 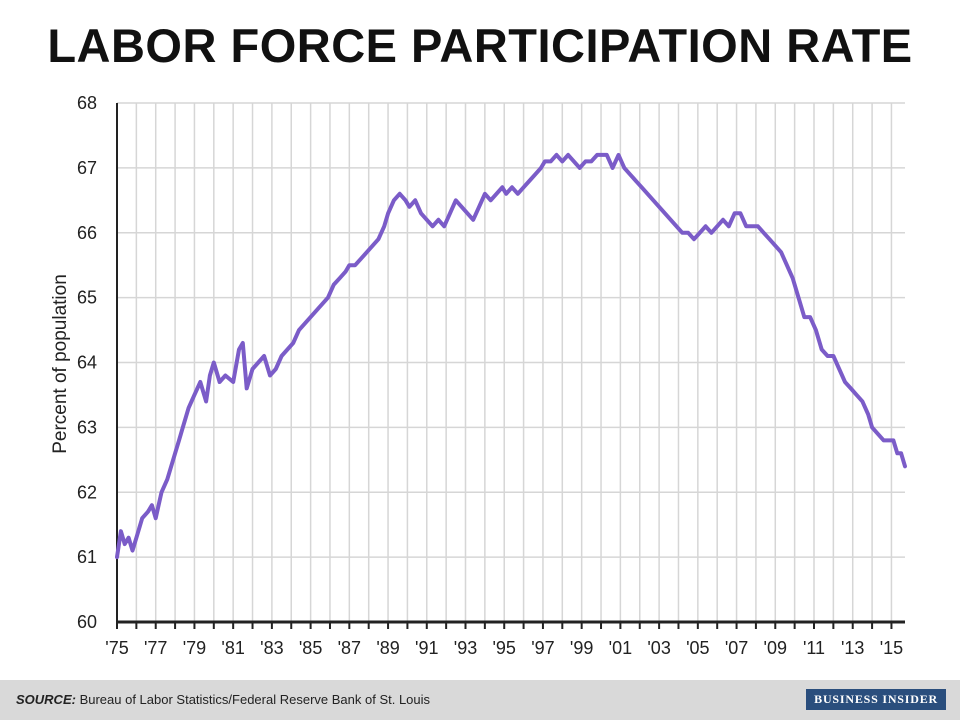 I want to click on y-tick-label: 61, so click(x=87, y=557).